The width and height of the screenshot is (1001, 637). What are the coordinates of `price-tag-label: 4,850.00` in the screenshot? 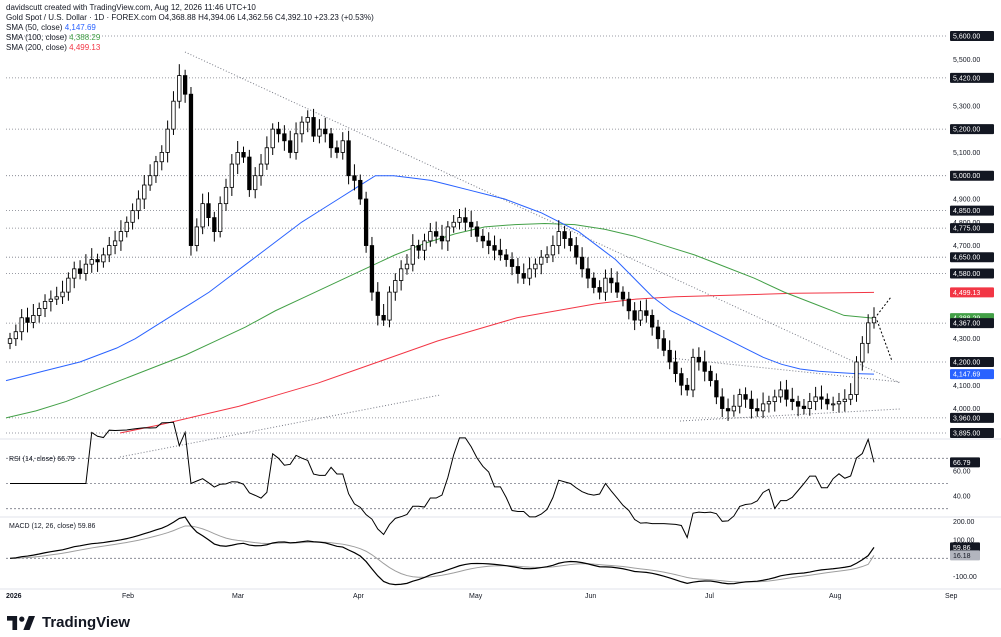 It's located at (966, 211).